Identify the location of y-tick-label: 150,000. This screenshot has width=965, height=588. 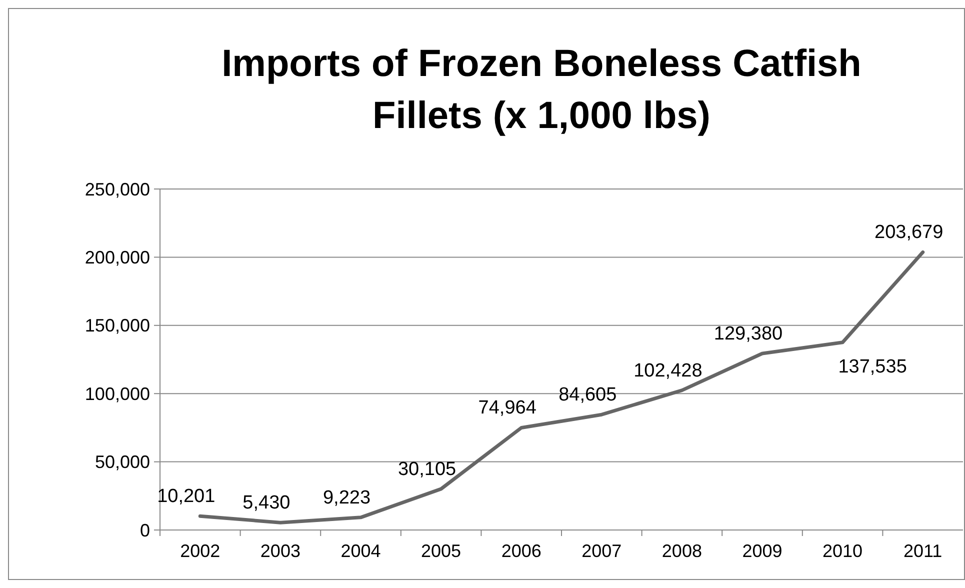
(117, 326).